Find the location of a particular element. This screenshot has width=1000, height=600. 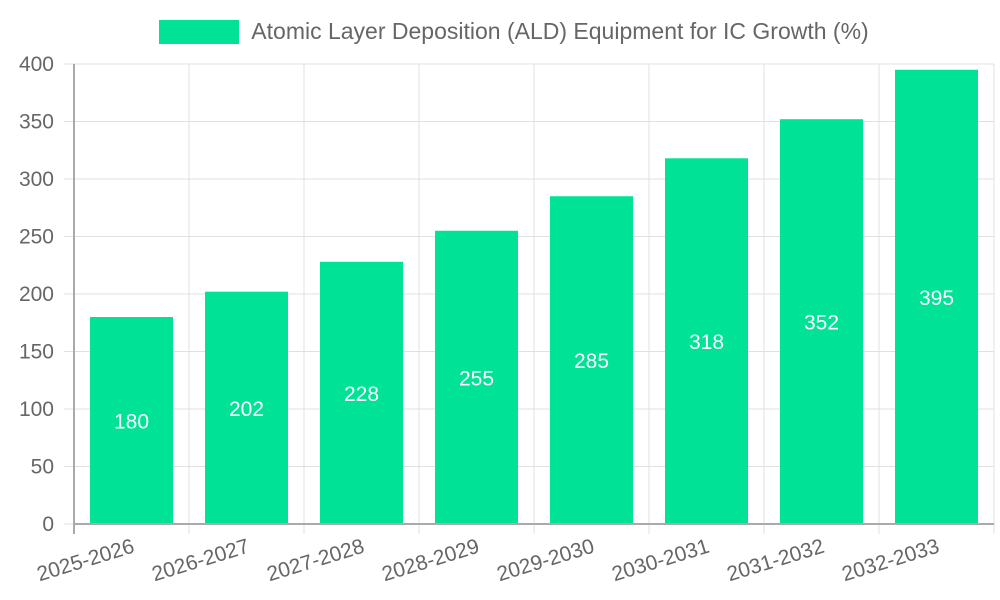

bar-value-label: 255 is located at coordinates (476, 378).